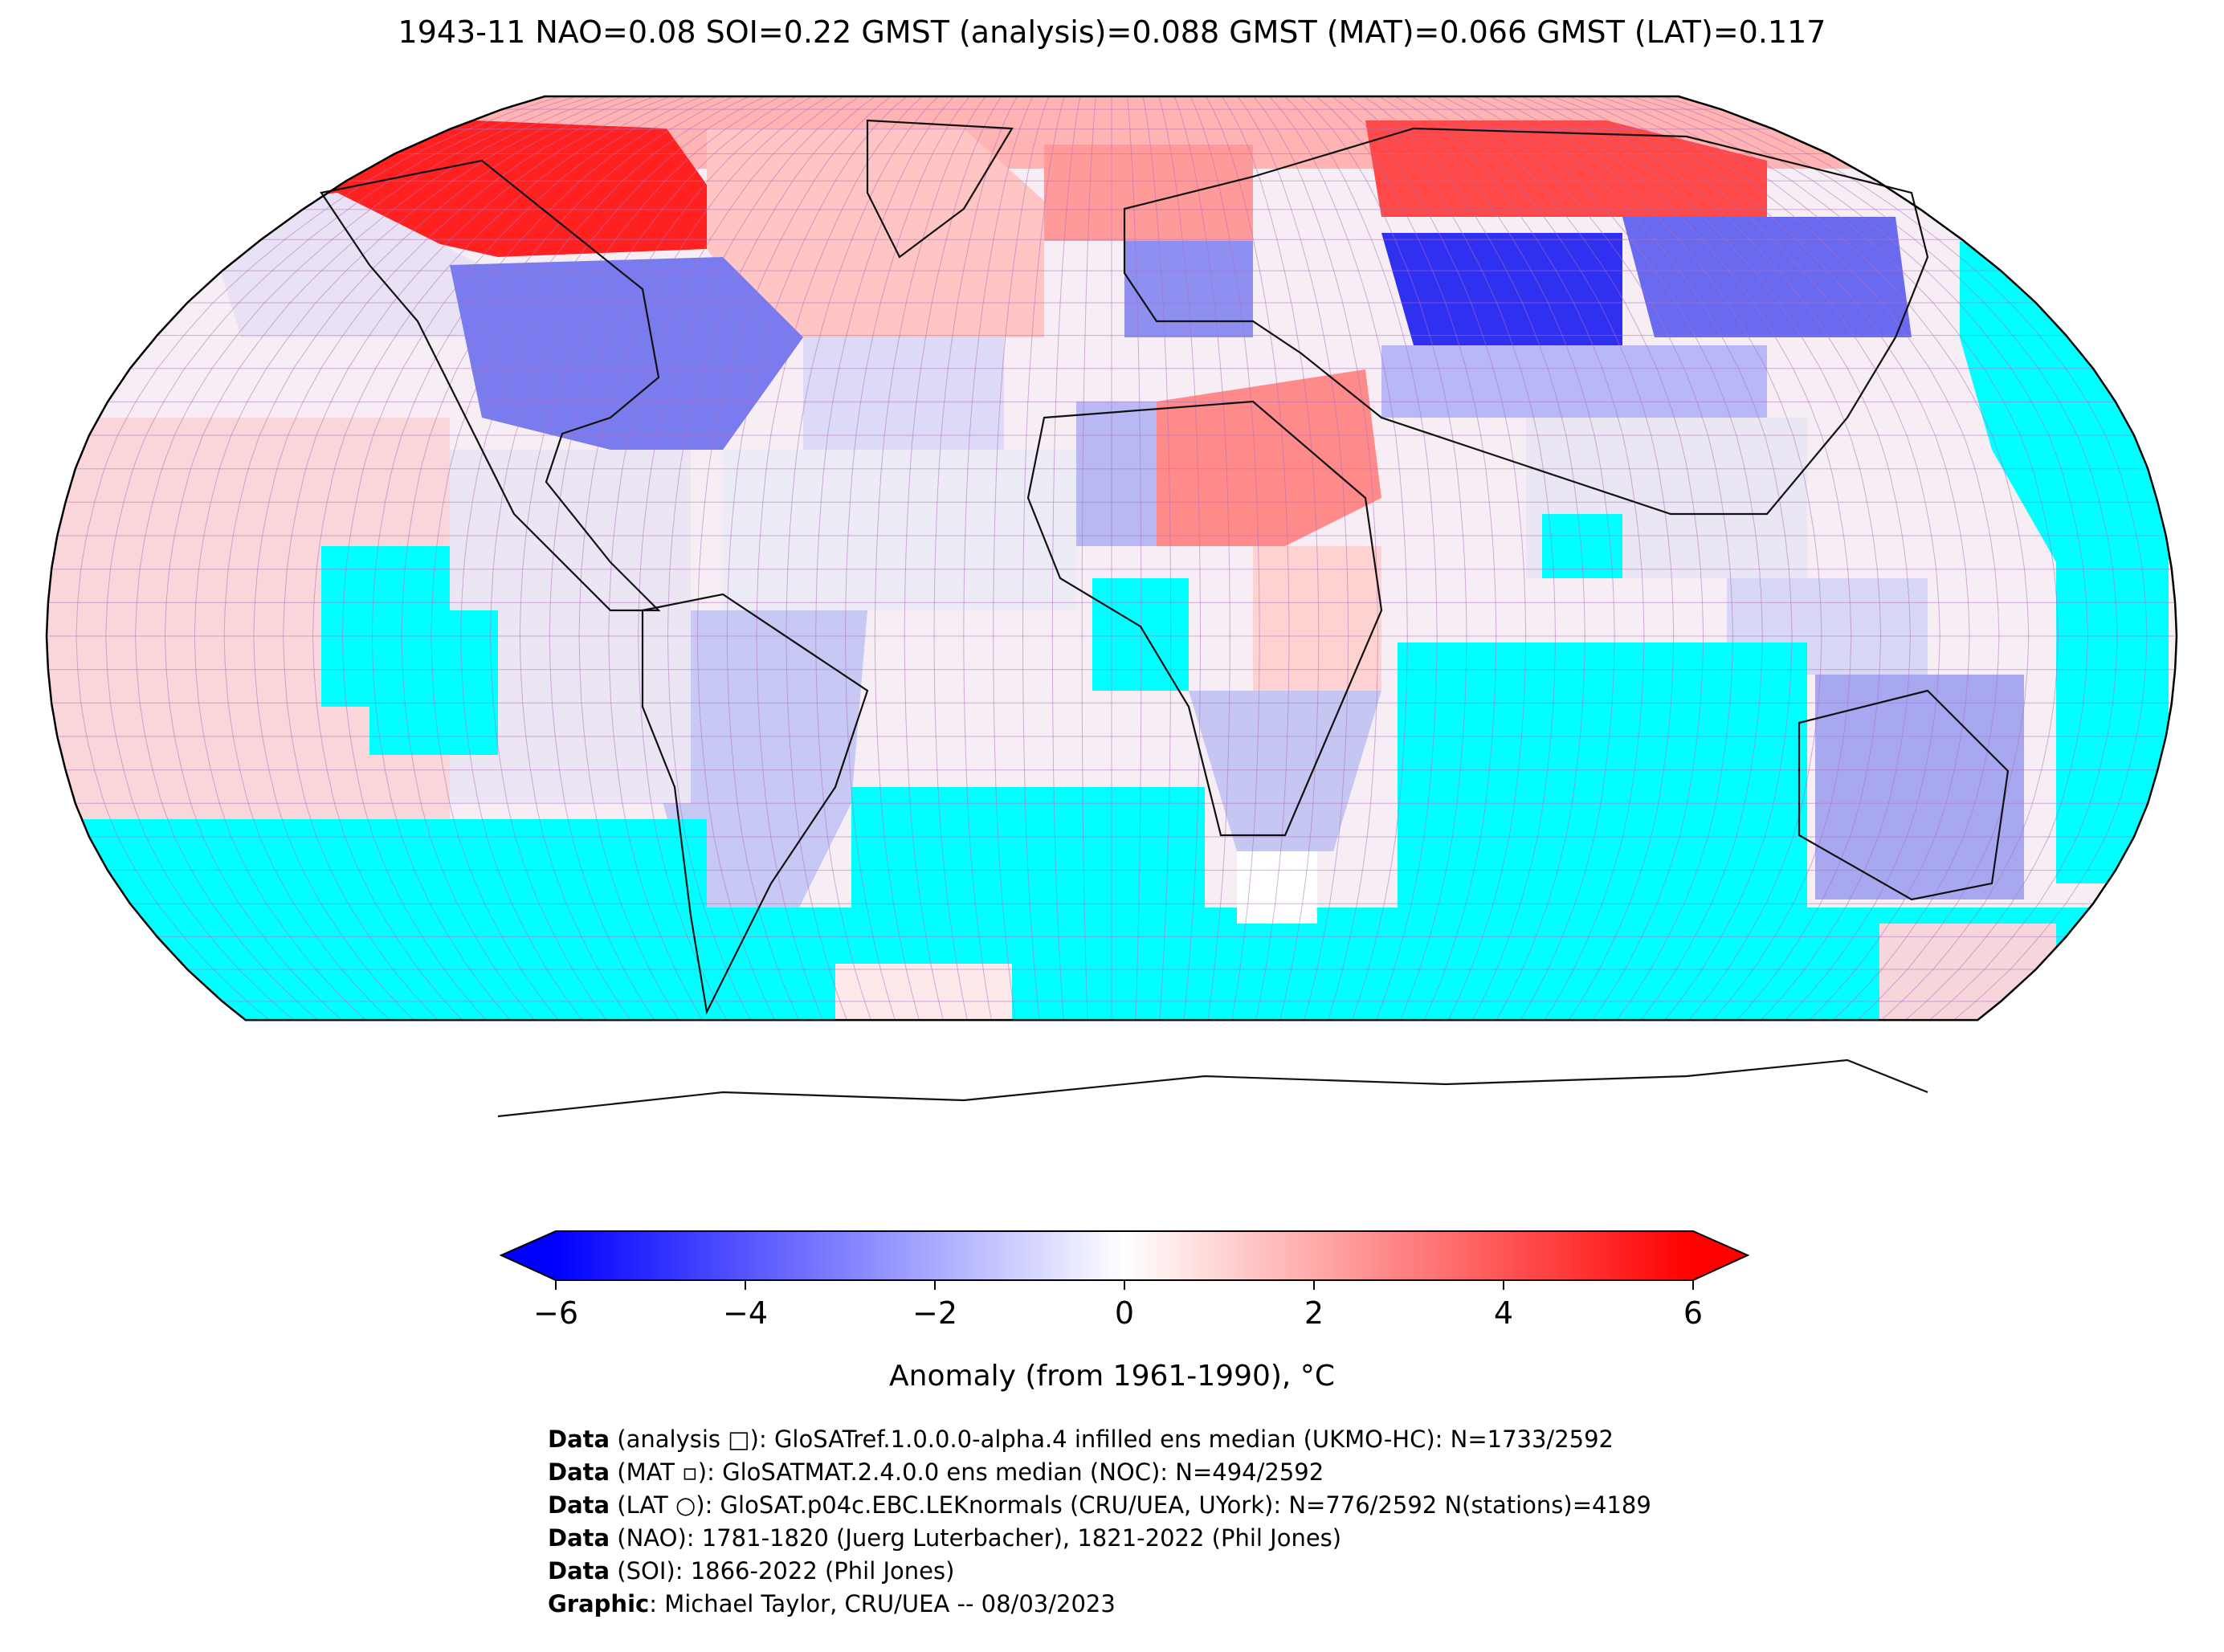 Image resolution: width=2224 pixels, height=1652 pixels. I want to click on coast-north-america, so click(490, 385).